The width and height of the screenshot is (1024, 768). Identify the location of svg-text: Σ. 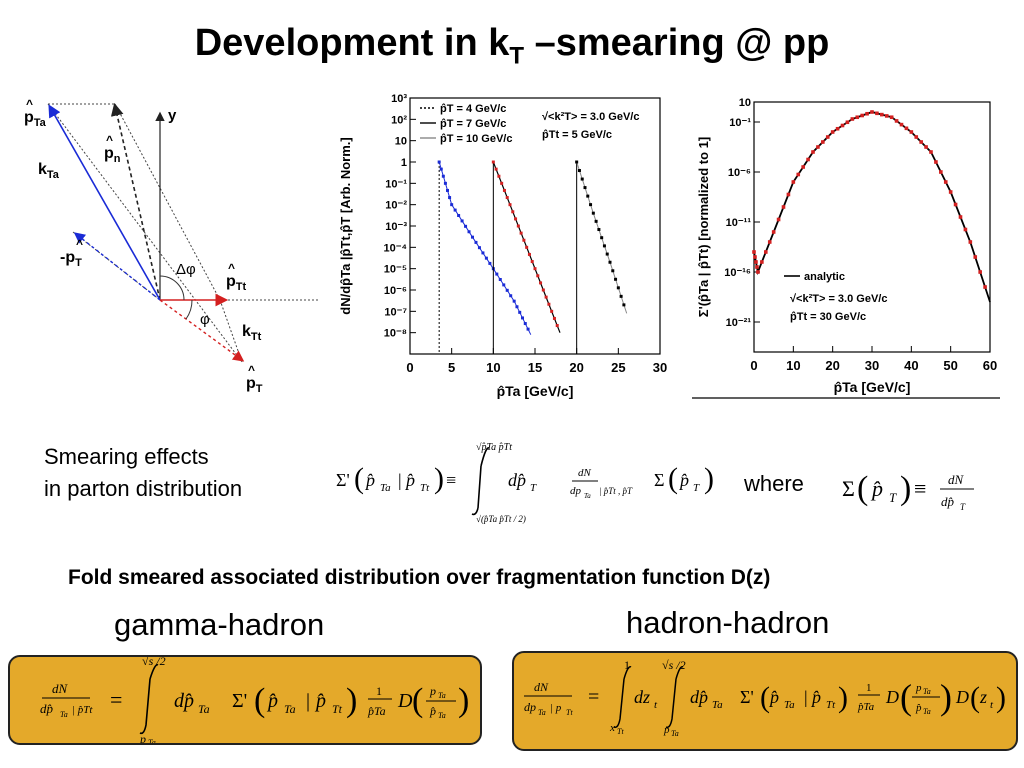
(848, 488).